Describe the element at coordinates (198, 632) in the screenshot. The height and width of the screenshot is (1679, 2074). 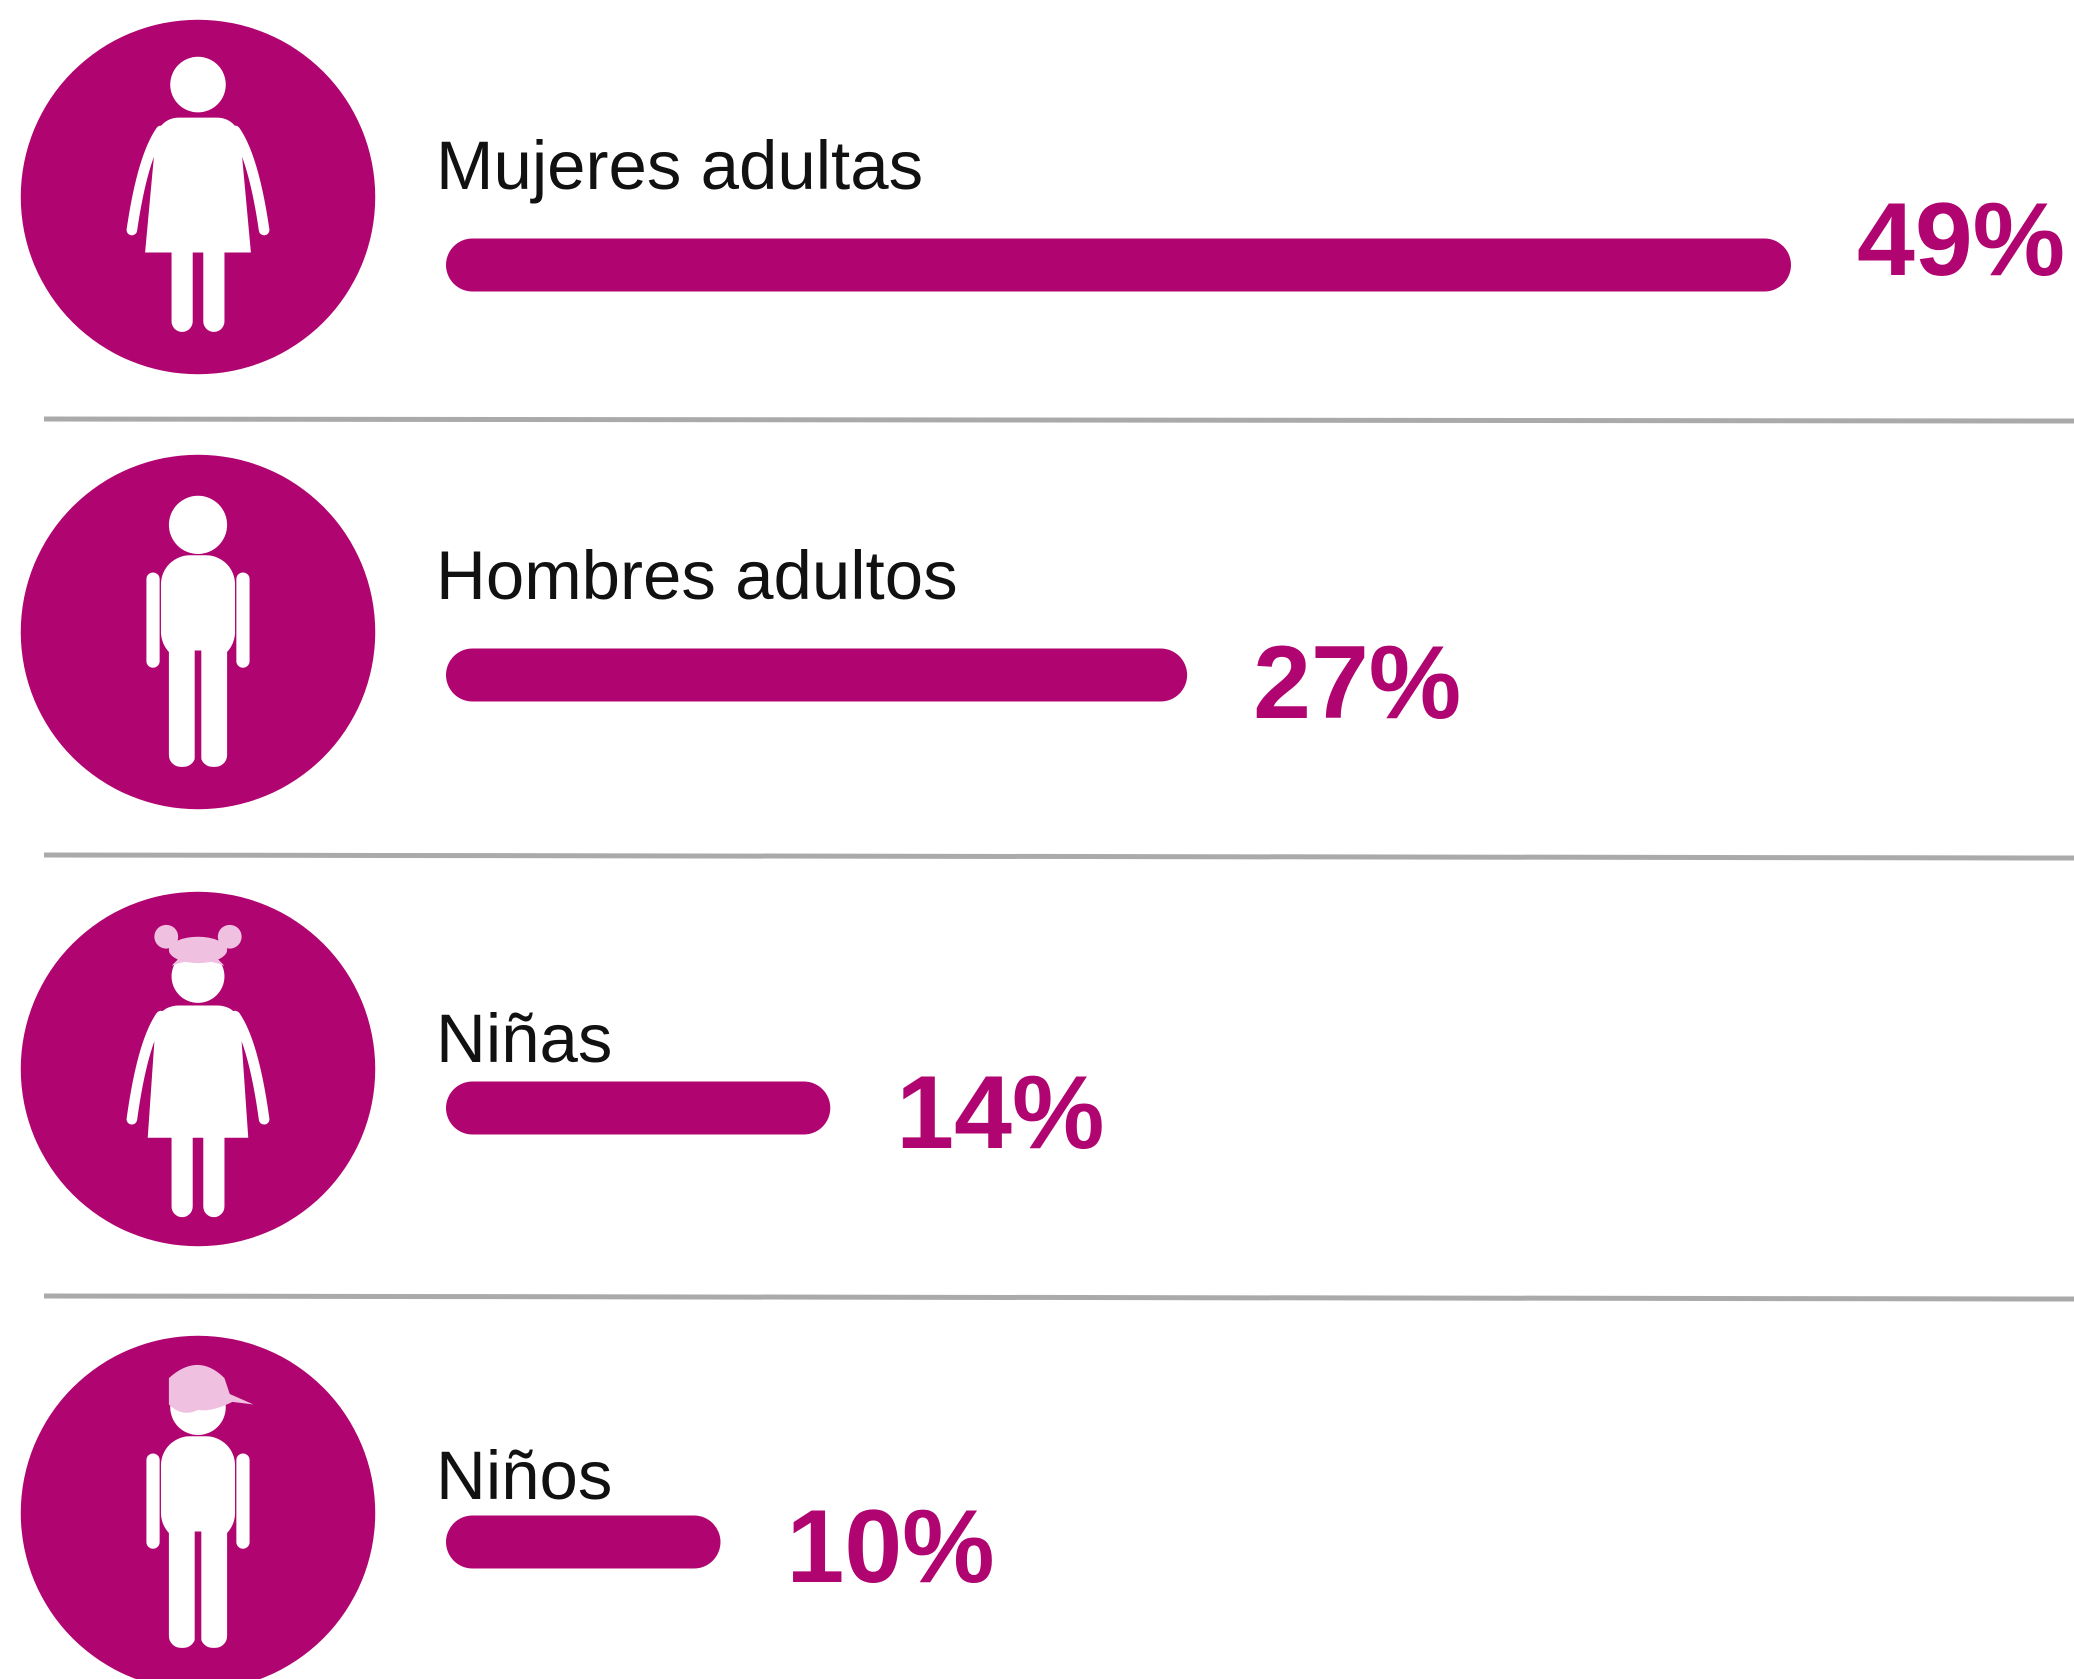
I see `man-icon` at that location.